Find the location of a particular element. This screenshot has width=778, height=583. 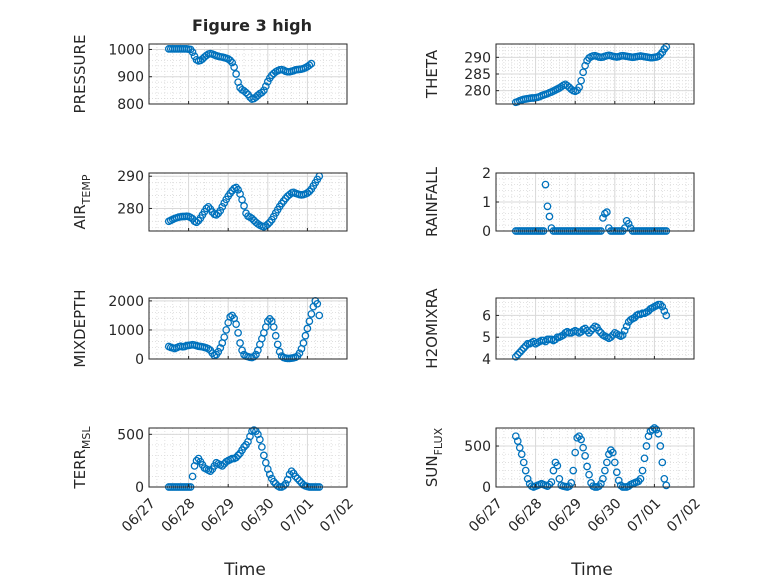

y-tick-label: 280 is located at coordinates (130, 209).